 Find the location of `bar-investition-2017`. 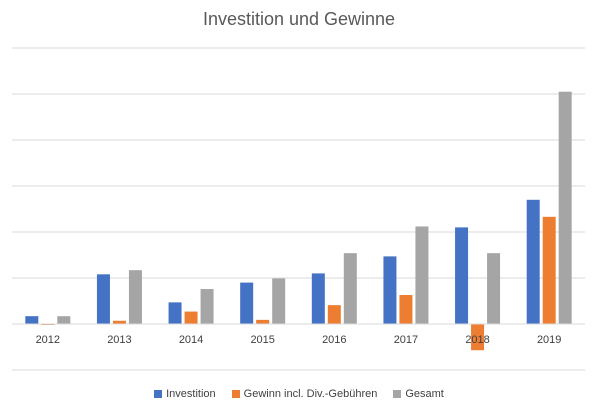

bar-investition-2017 is located at coordinates (390, 290).